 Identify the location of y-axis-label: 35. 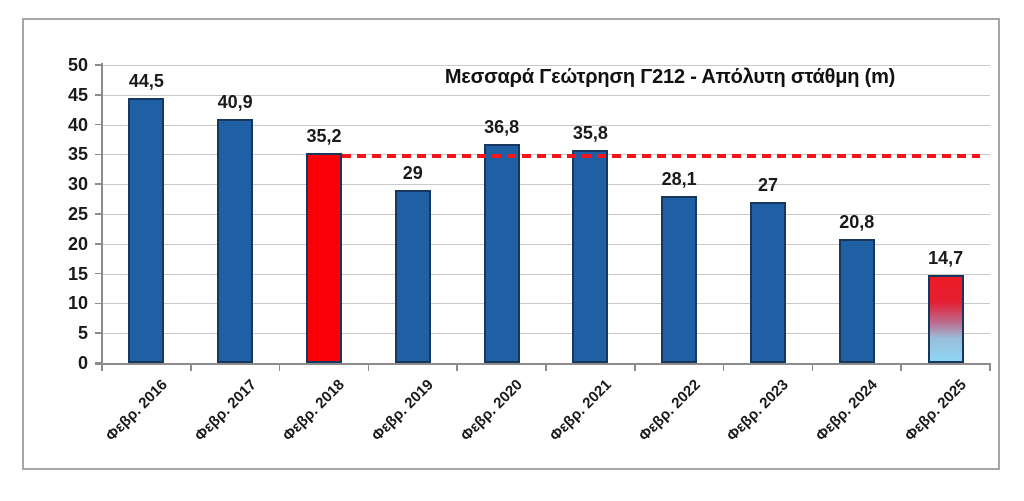
(77, 154).